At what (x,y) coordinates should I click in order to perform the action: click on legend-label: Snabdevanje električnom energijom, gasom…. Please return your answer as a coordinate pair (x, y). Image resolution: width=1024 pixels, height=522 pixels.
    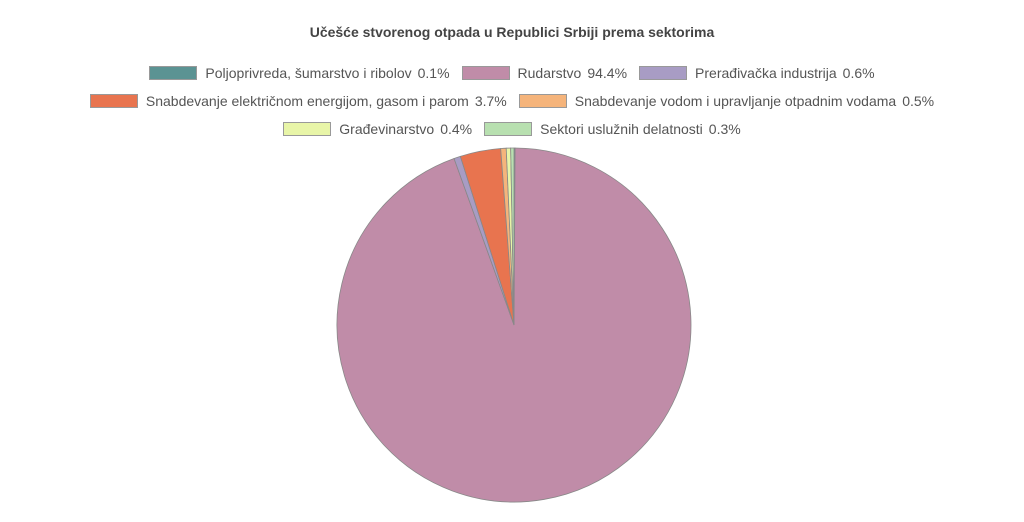
    Looking at the image, I should click on (307, 101).